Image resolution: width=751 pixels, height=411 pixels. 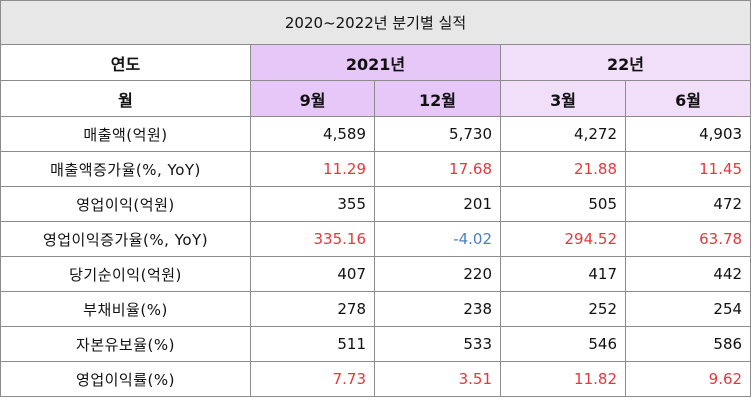 What do you see at coordinates (437, 239) in the screenshot?
I see `cell-value: -4.02` at bounding box center [437, 239].